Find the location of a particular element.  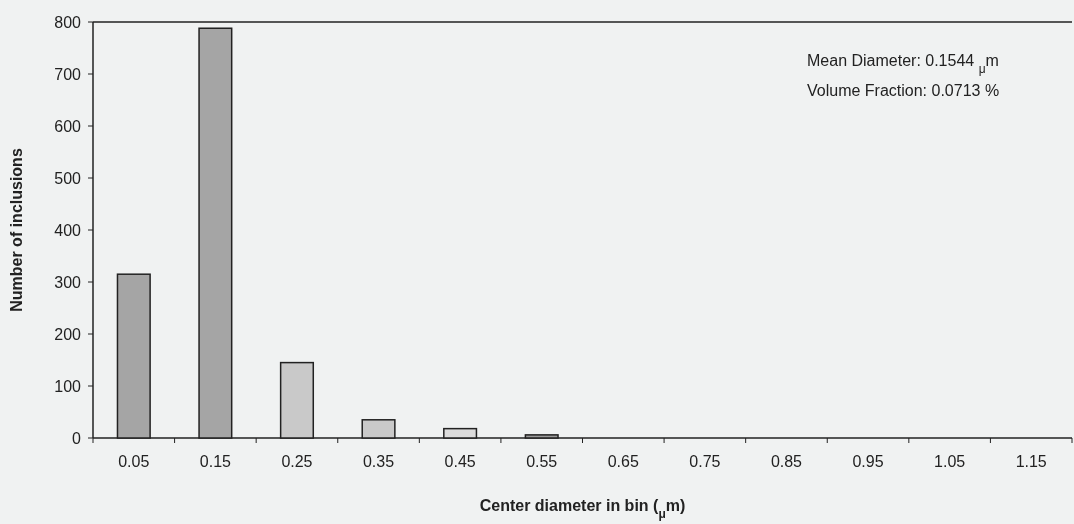

x-tick-label: 0.75 is located at coordinates (705, 461).